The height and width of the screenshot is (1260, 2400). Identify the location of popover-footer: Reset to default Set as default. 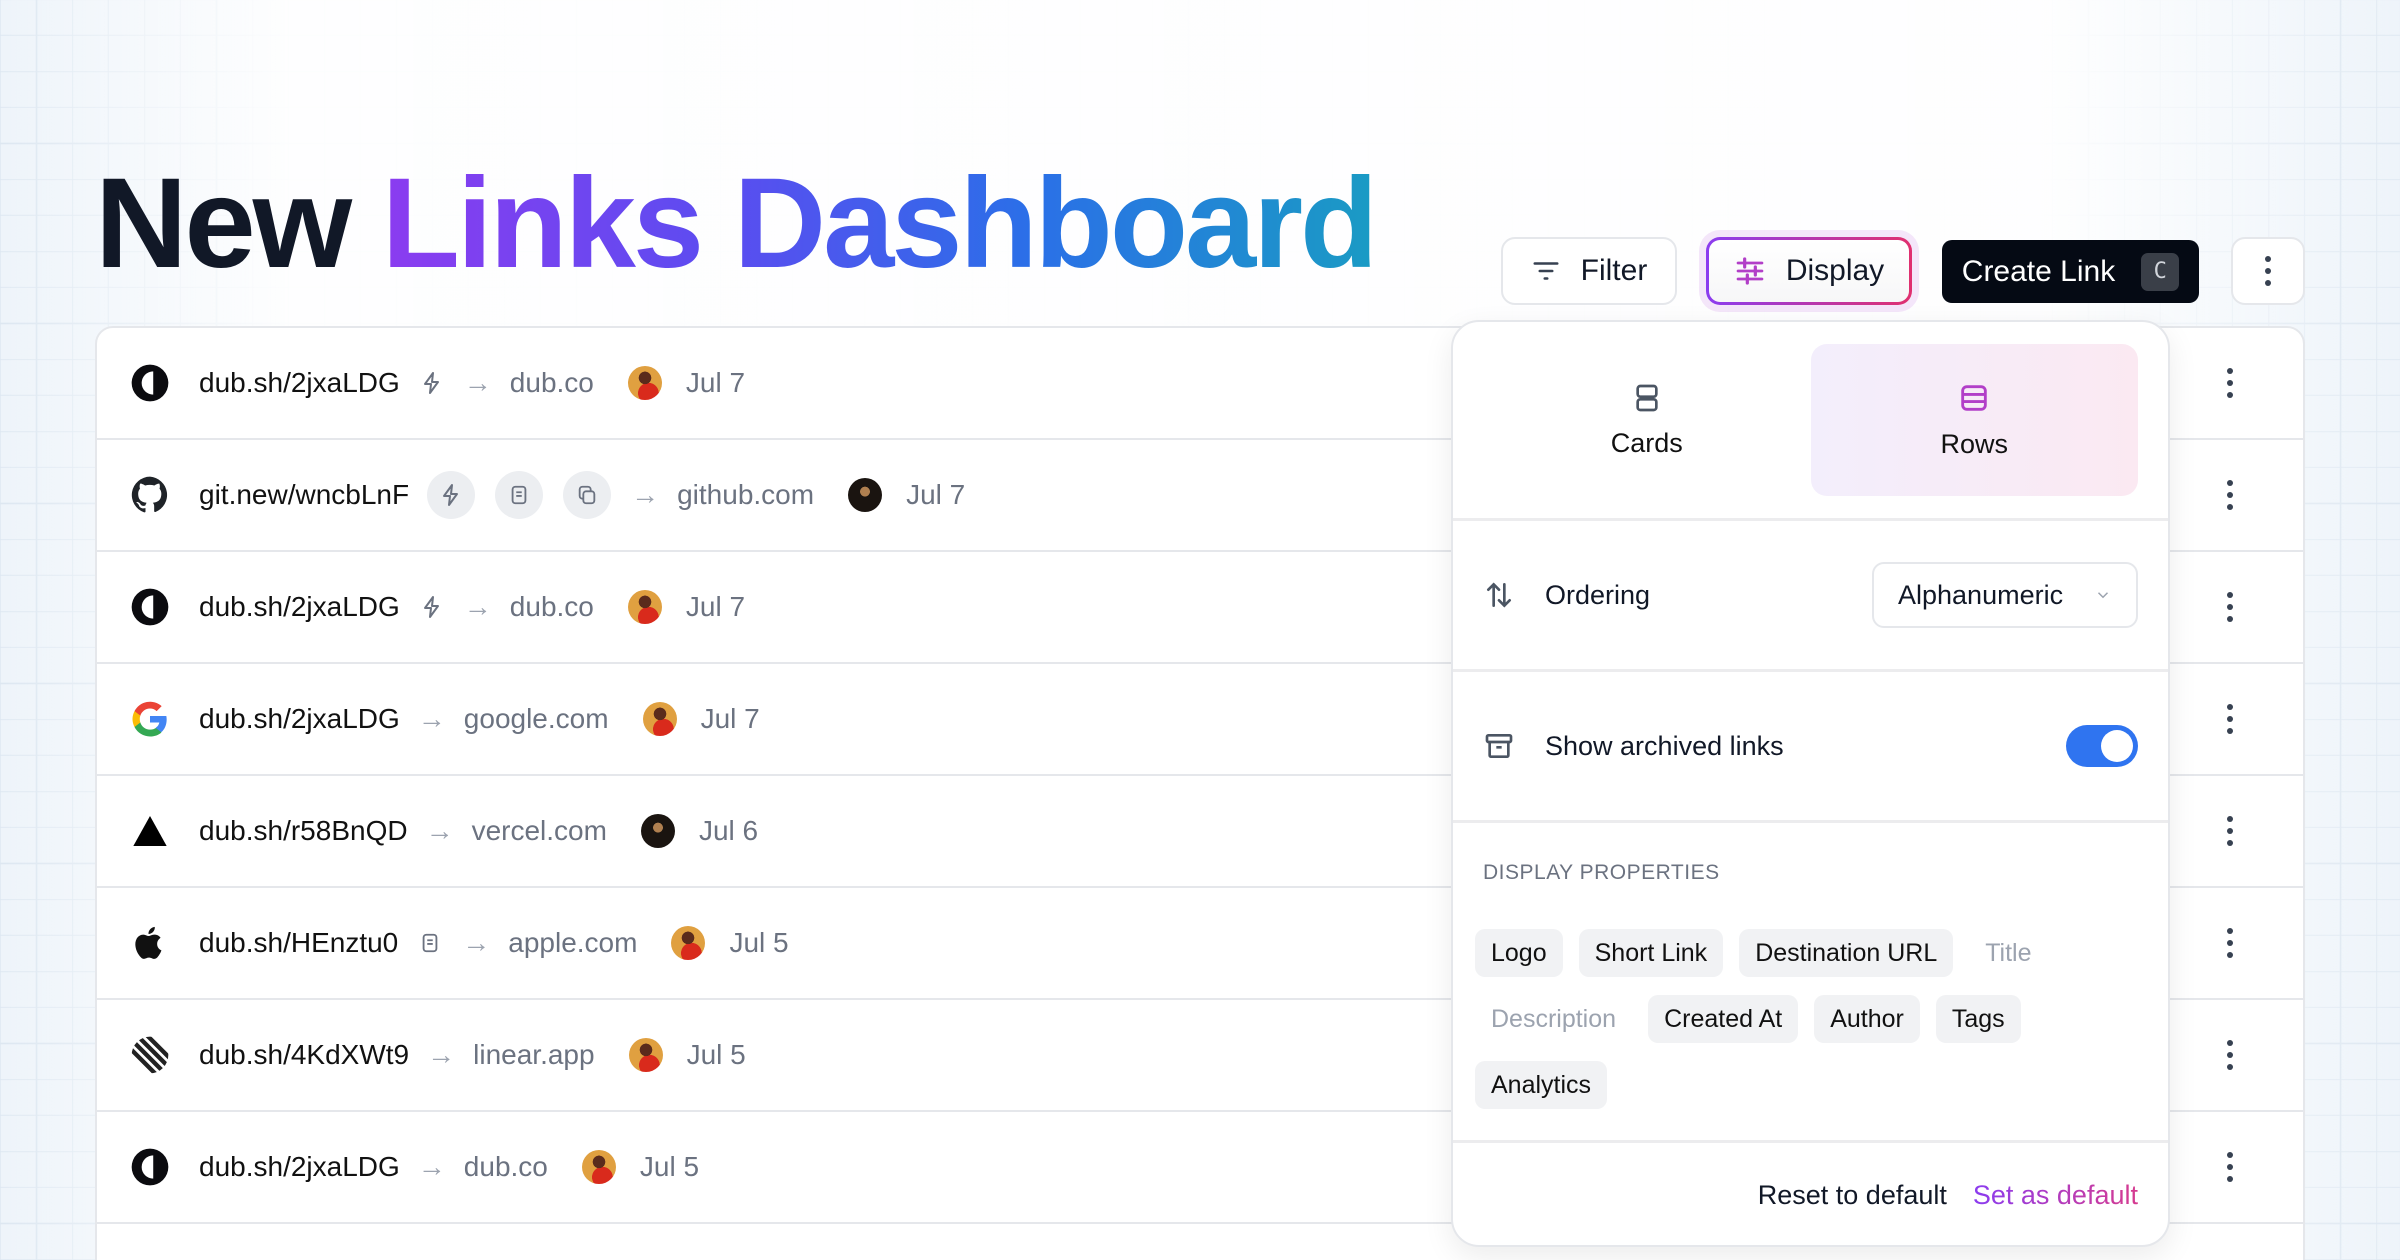
(1810, 1195).